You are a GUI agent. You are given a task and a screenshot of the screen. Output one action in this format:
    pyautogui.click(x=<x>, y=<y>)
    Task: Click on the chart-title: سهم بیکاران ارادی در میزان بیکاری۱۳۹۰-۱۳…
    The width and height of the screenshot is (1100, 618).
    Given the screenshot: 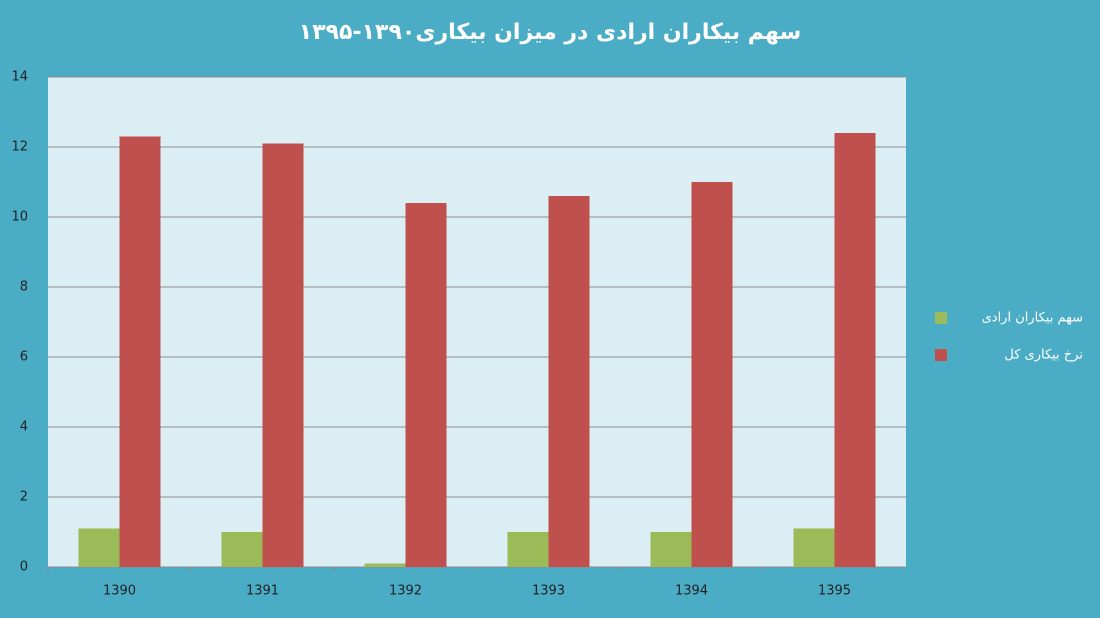 What is the action you would take?
    pyautogui.click(x=550, y=32)
    